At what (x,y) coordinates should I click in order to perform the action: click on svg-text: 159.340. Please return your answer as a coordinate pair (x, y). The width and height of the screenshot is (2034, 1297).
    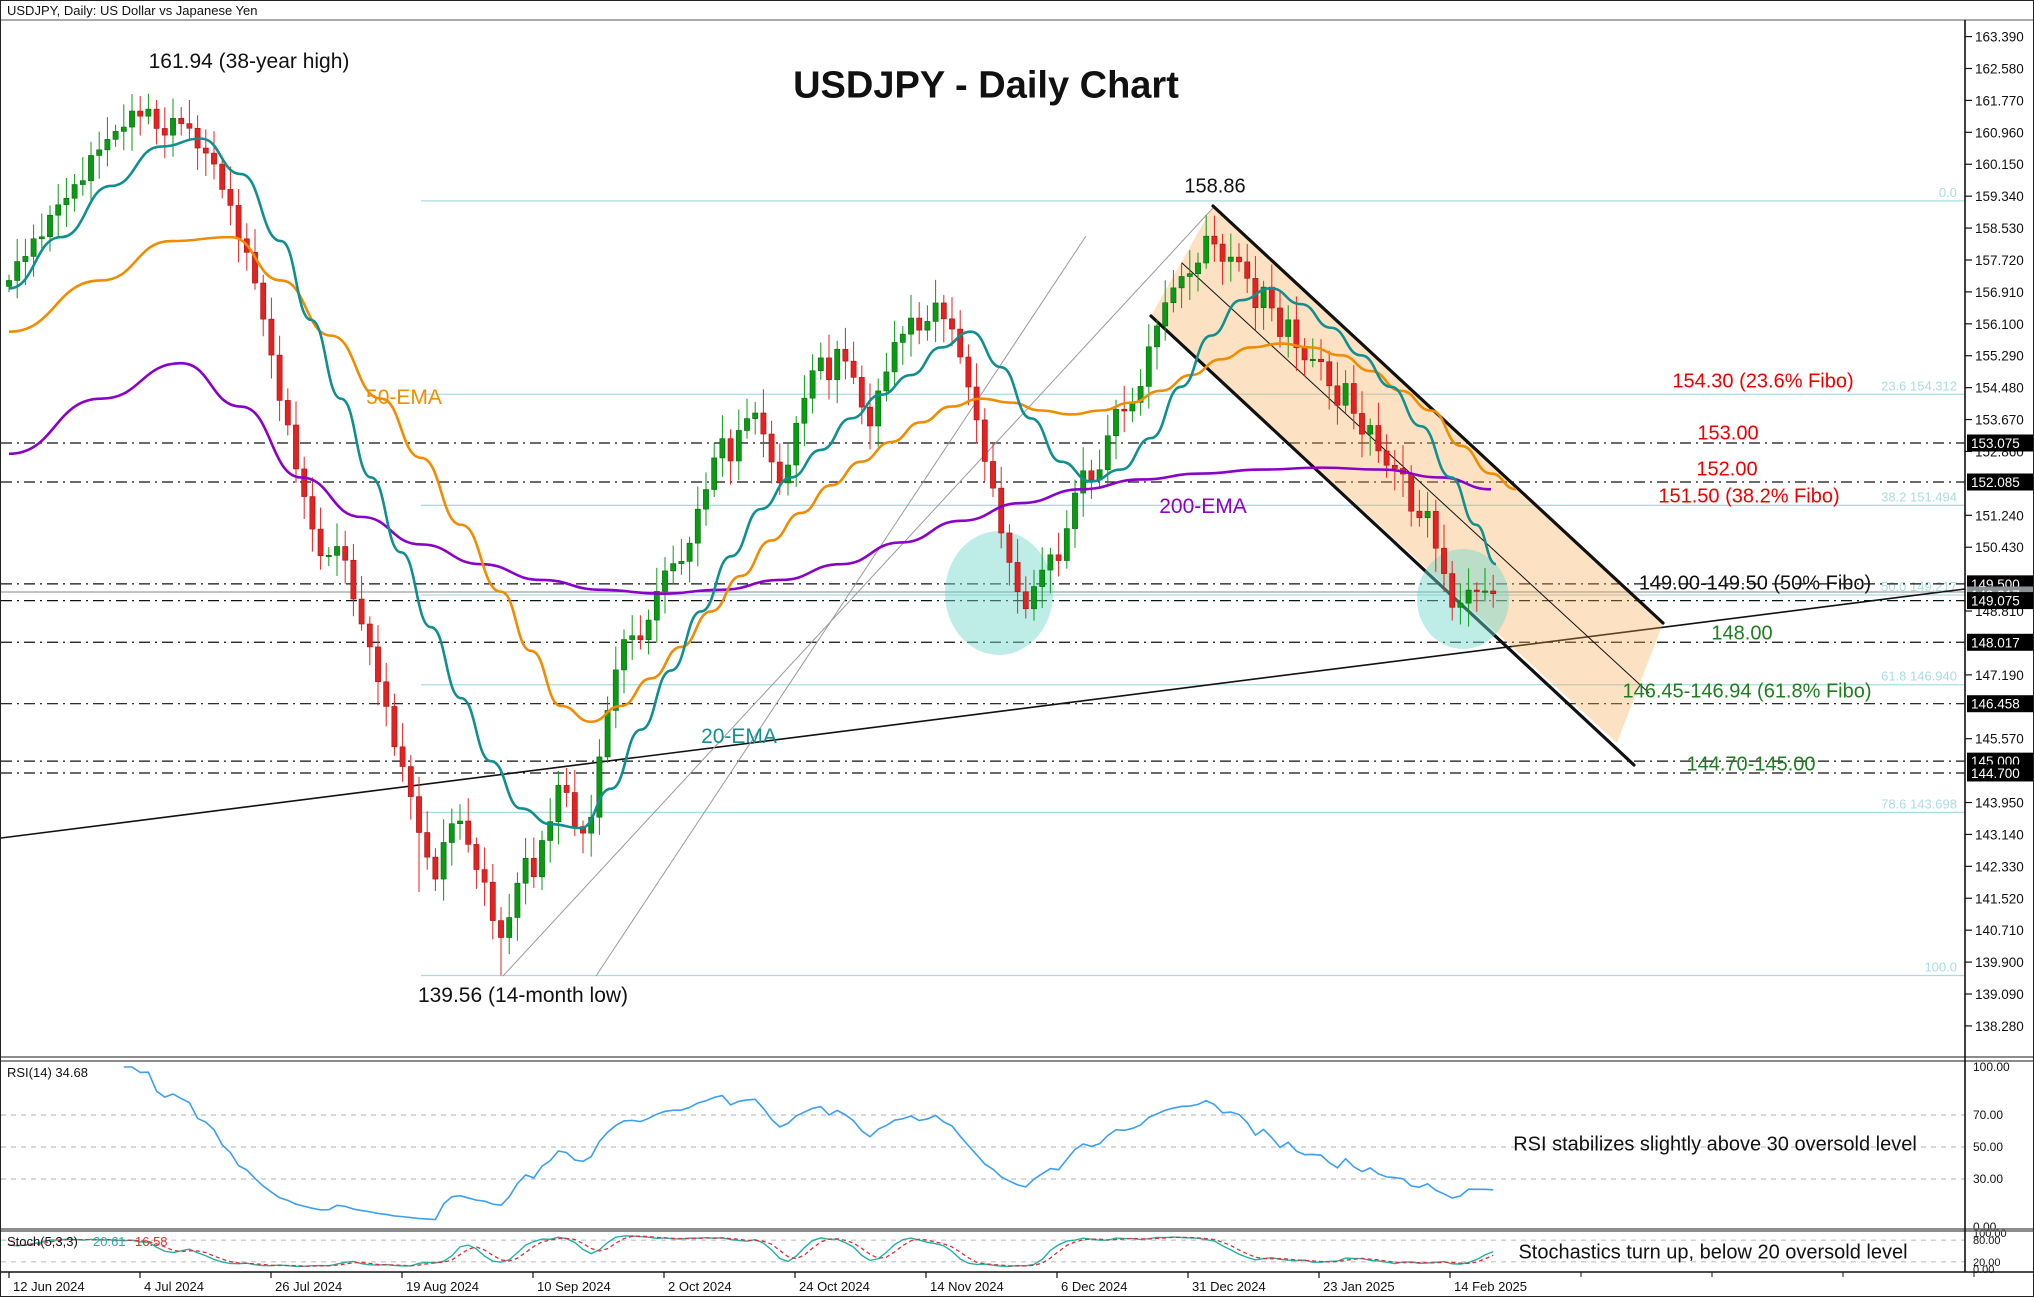
    Looking at the image, I should click on (1999, 196).